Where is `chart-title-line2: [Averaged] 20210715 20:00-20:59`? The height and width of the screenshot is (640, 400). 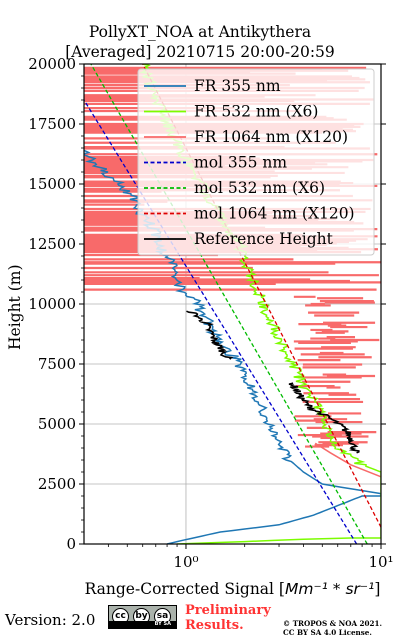 chart-title-line2: [Averaged] 20210715 20:00-20:59 is located at coordinates (200, 52).